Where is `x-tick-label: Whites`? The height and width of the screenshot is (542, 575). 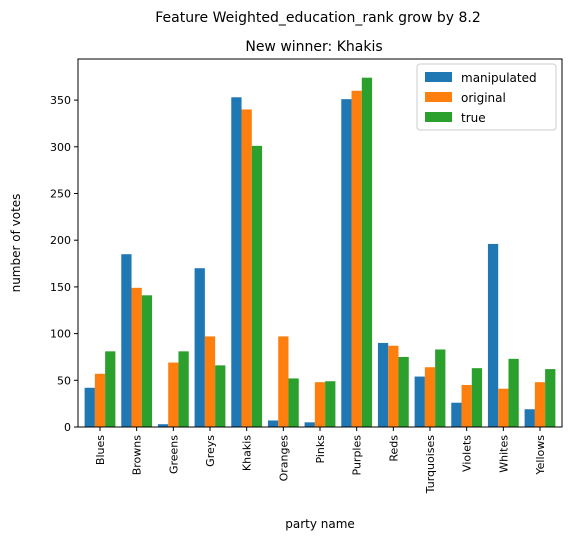
x-tick-label: Whites is located at coordinates (503, 454).